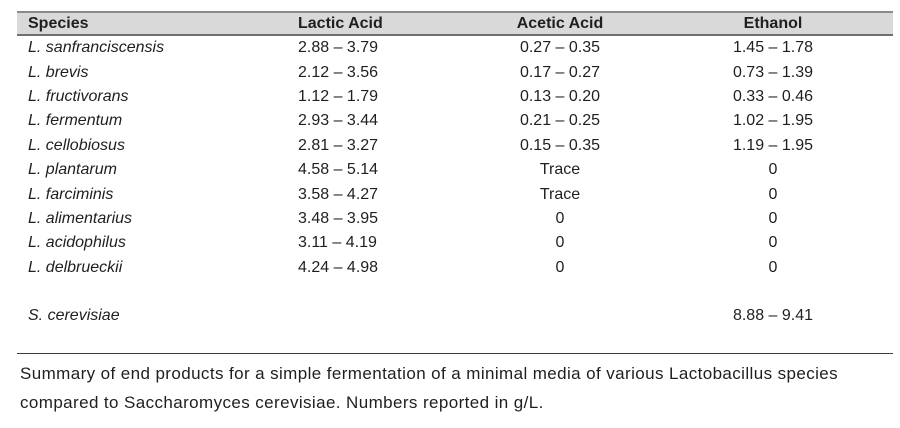 This screenshot has width=900, height=428. I want to click on cell-lactic-acid: 2.93 – 3.44, so click(338, 121).